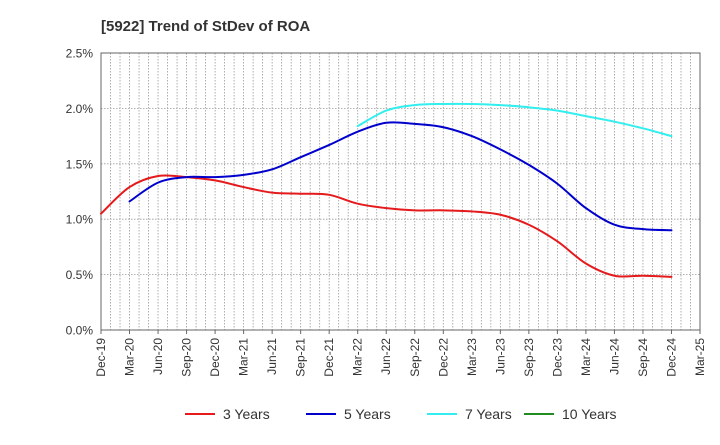  What do you see at coordinates (367, 414) in the screenshot?
I see `legend-label-5-years: 5 Years` at bounding box center [367, 414].